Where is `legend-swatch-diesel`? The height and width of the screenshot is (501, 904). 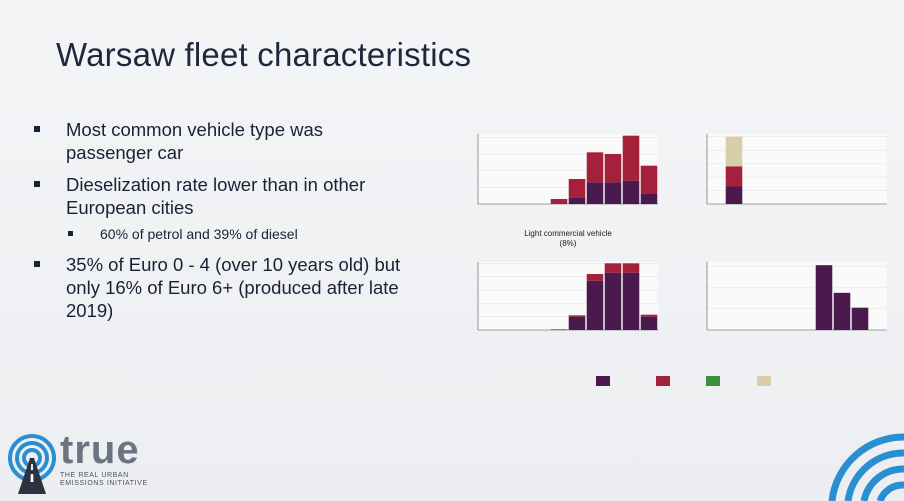
legend-swatch-diesel is located at coordinates (603, 381).